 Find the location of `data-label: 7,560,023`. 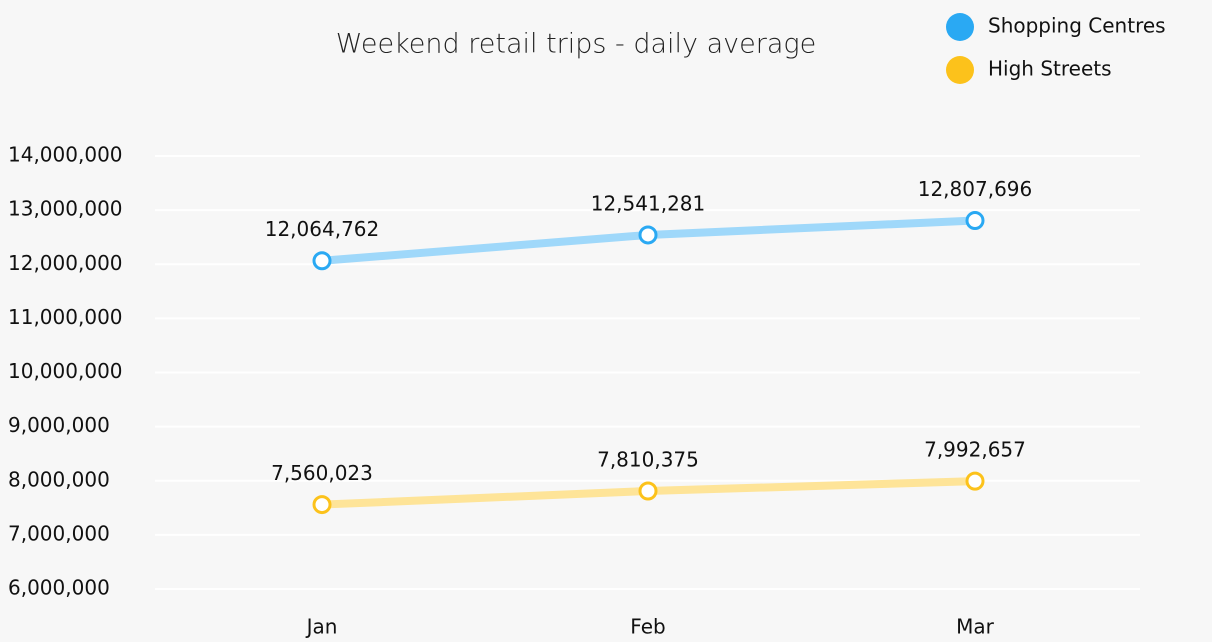

data-label: 7,560,023 is located at coordinates (322, 473).